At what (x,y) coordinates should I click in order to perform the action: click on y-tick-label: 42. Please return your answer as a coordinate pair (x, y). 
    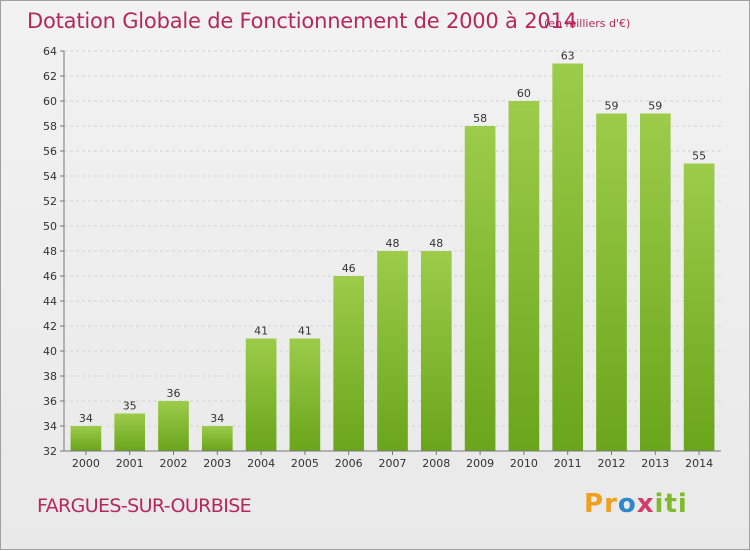
    Looking at the image, I should click on (50, 326).